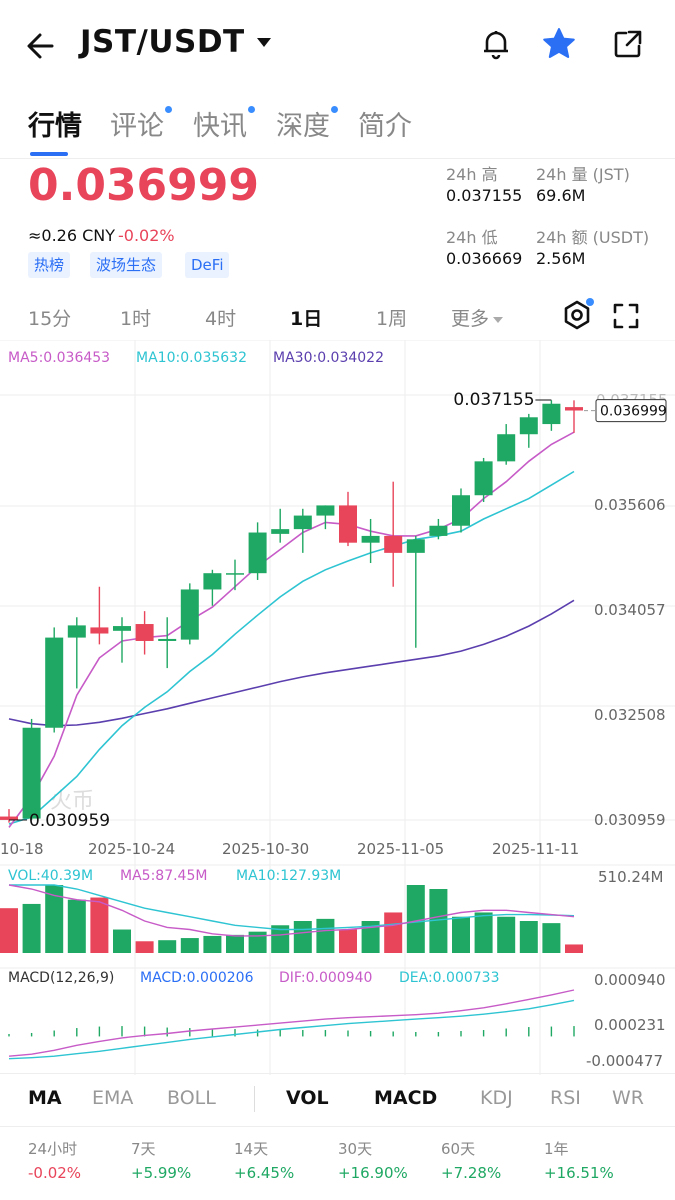 This screenshot has width=675, height=1200. What do you see at coordinates (630, 715) in the screenshot?
I see `y-axis-tick-label: 0.032508` at bounding box center [630, 715].